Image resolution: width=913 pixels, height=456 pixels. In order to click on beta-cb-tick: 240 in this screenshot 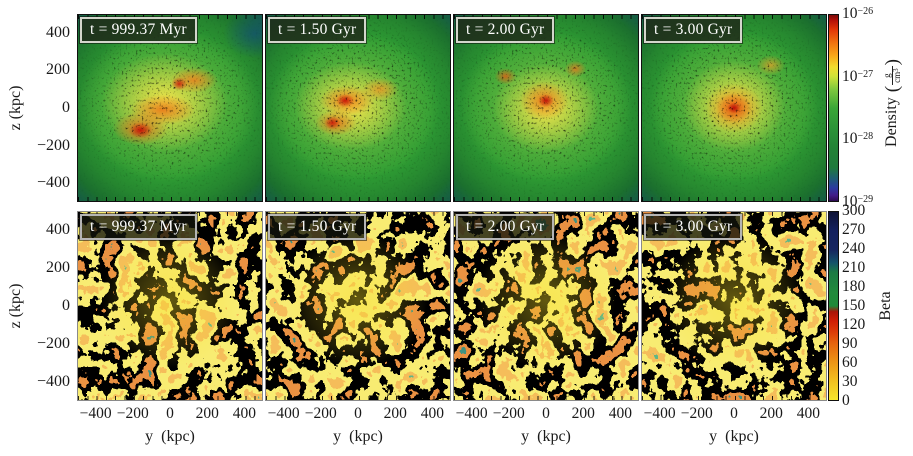, I will do `click(854, 248)`.